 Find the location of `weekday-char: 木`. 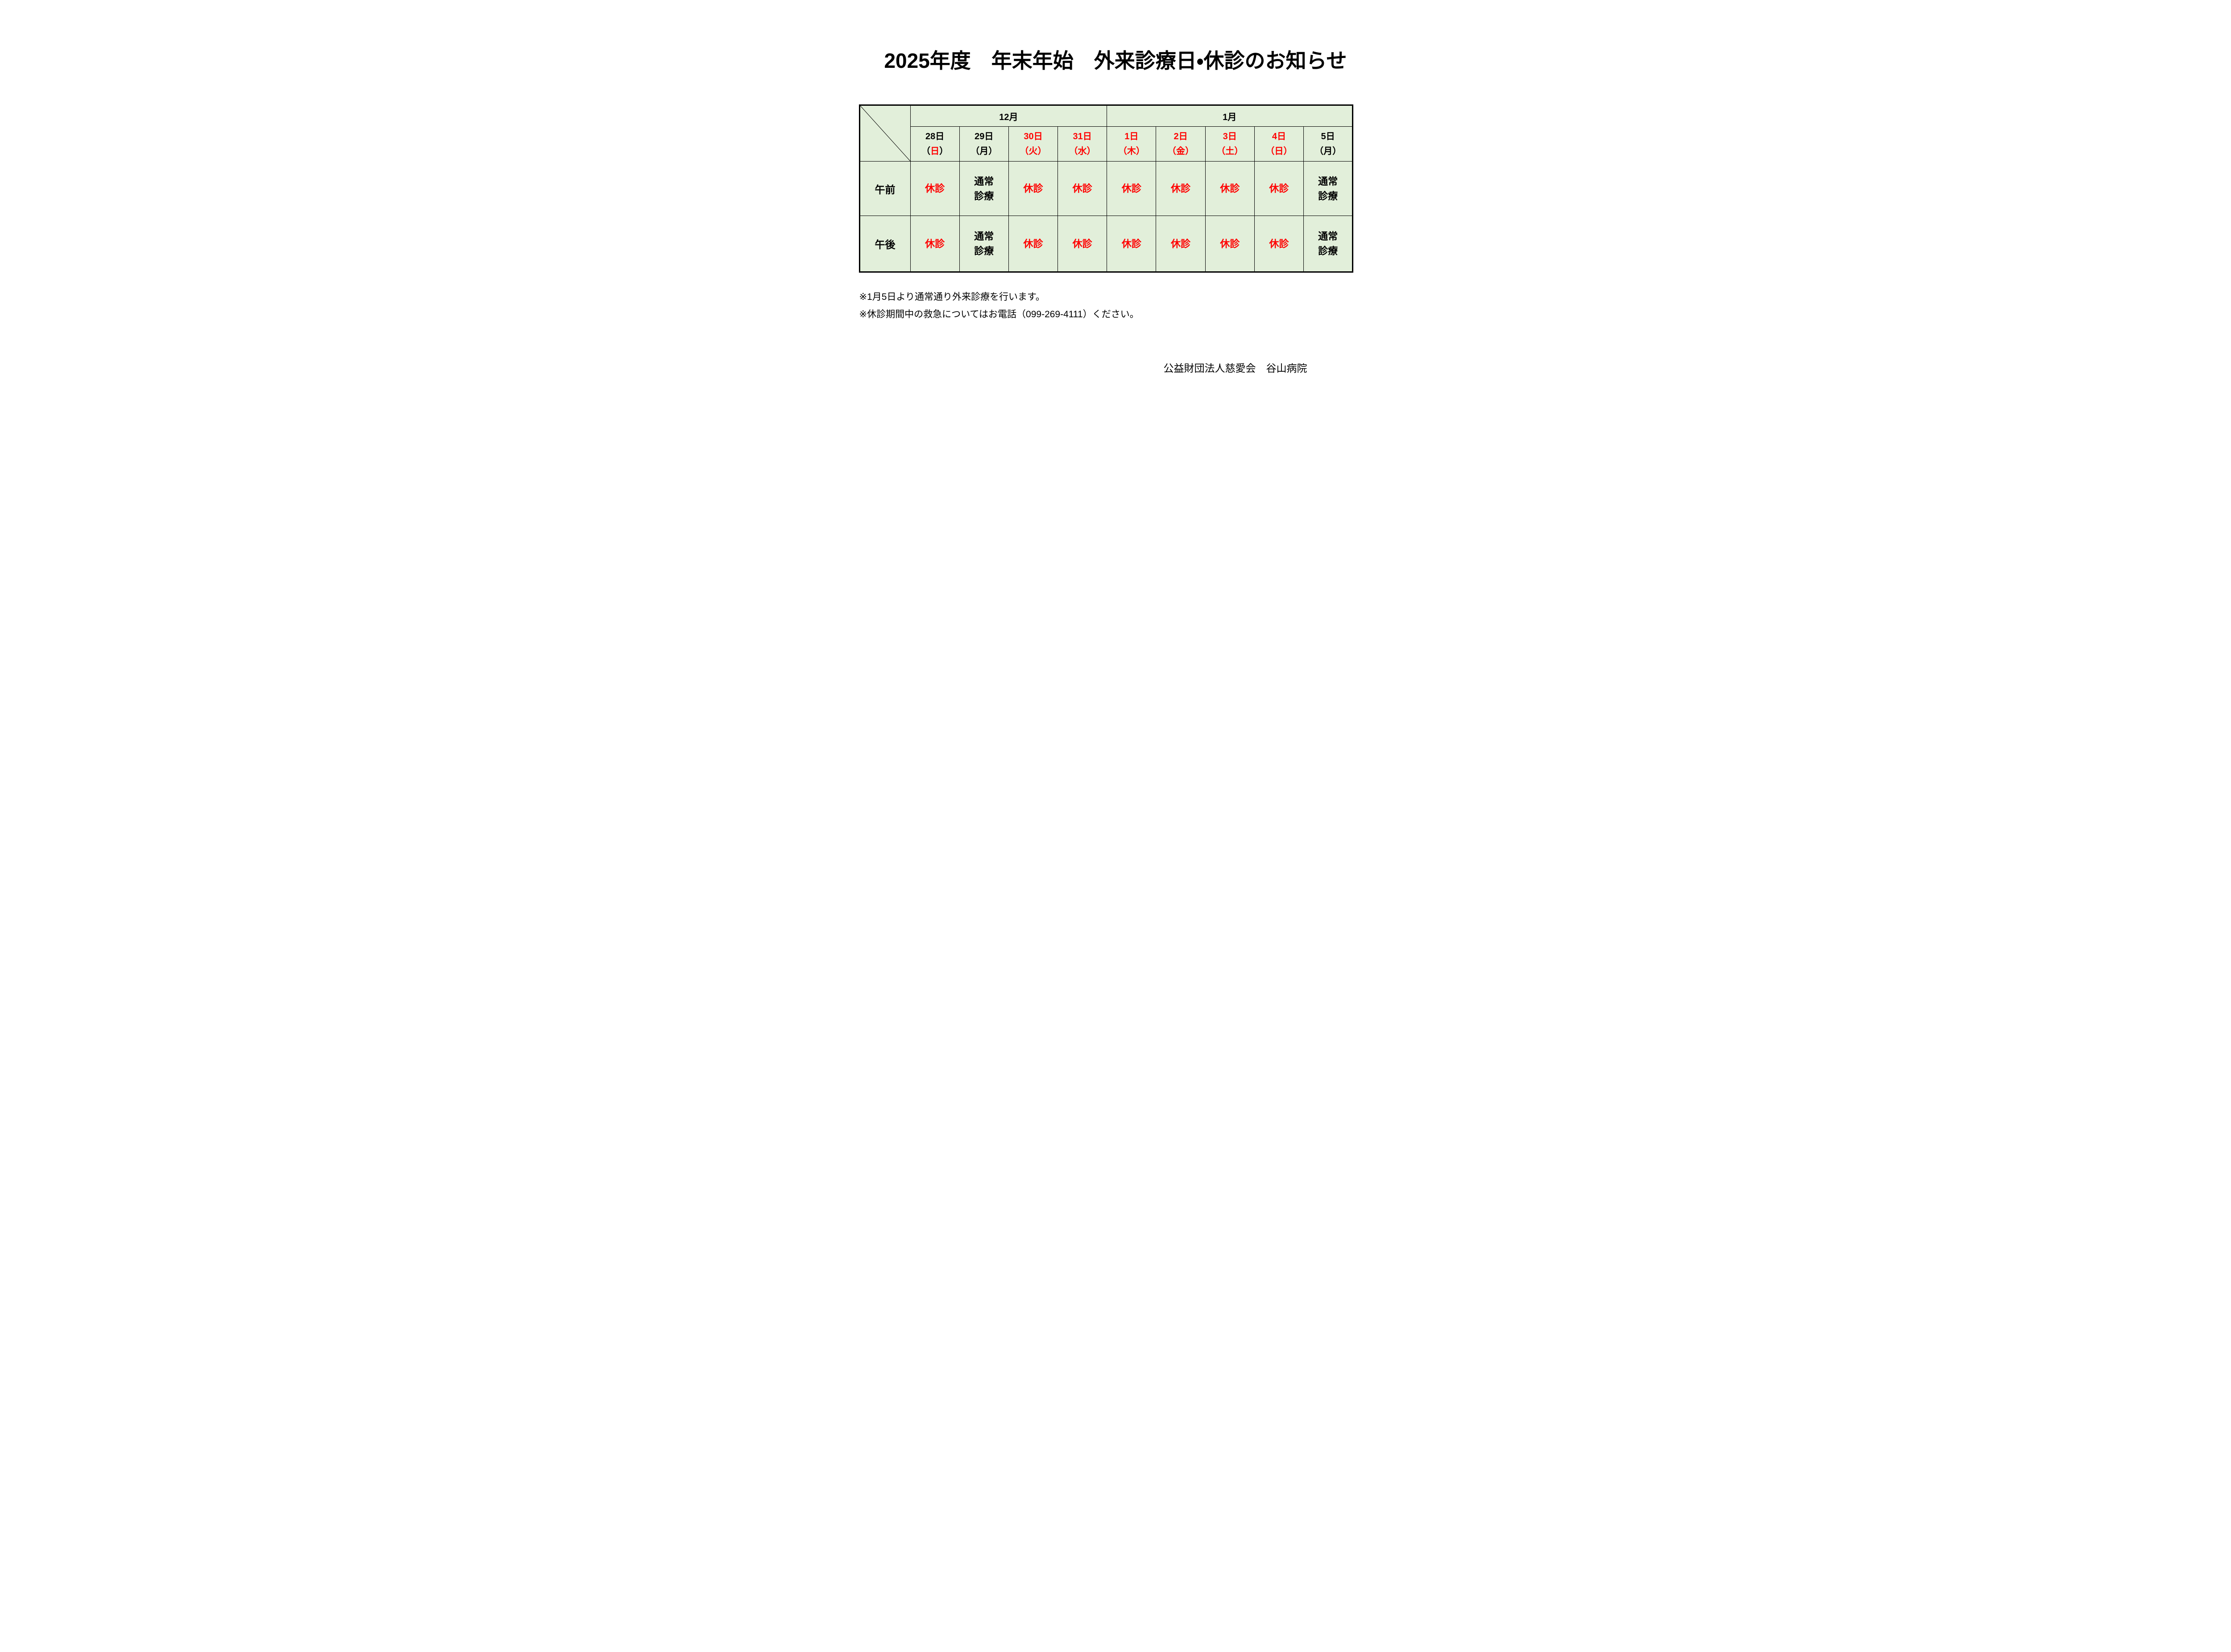

weekday-char: 木 is located at coordinates (1131, 151).